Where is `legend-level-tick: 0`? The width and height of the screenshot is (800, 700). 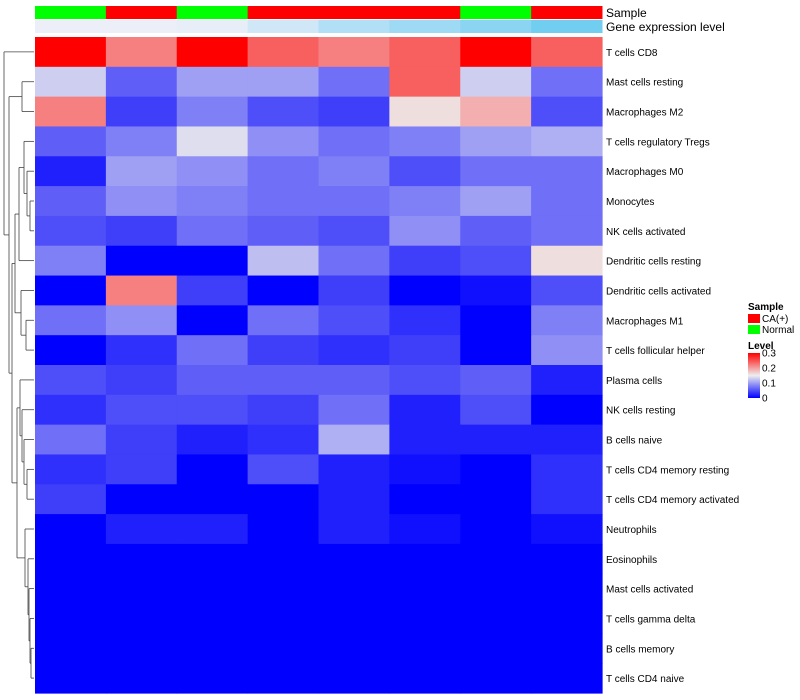
legend-level-tick: 0 is located at coordinates (765, 399).